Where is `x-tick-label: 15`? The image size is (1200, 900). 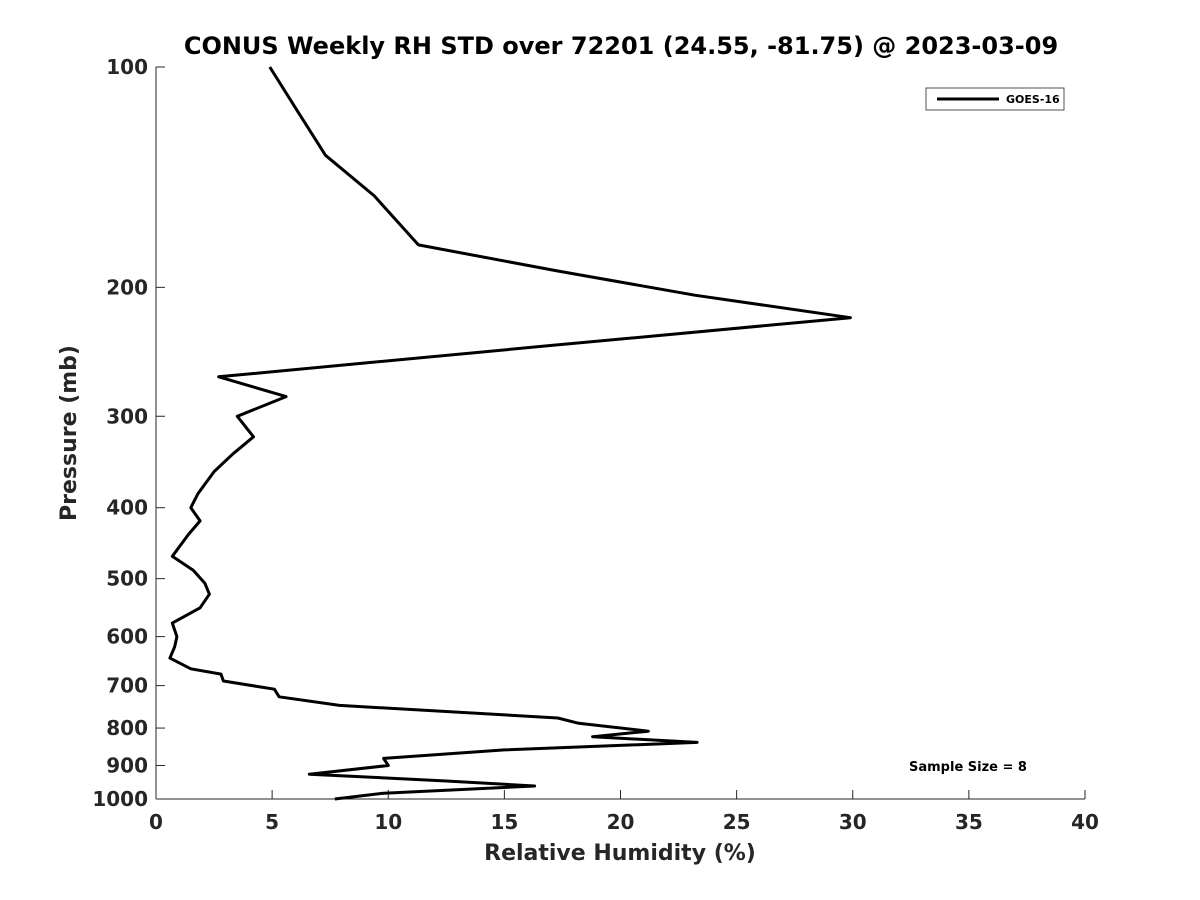 x-tick-label: 15 is located at coordinates (504, 822).